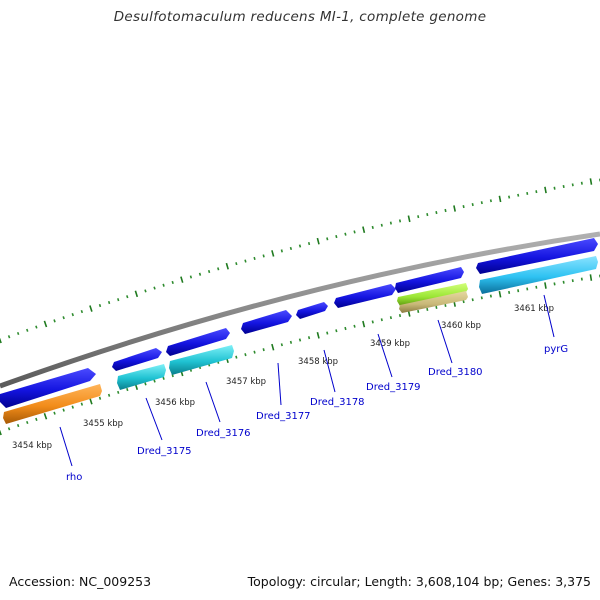 This screenshot has width=600, height=600. What do you see at coordinates (556, 349) in the screenshot?
I see `gene-label-pyrg: pyrG` at bounding box center [556, 349].